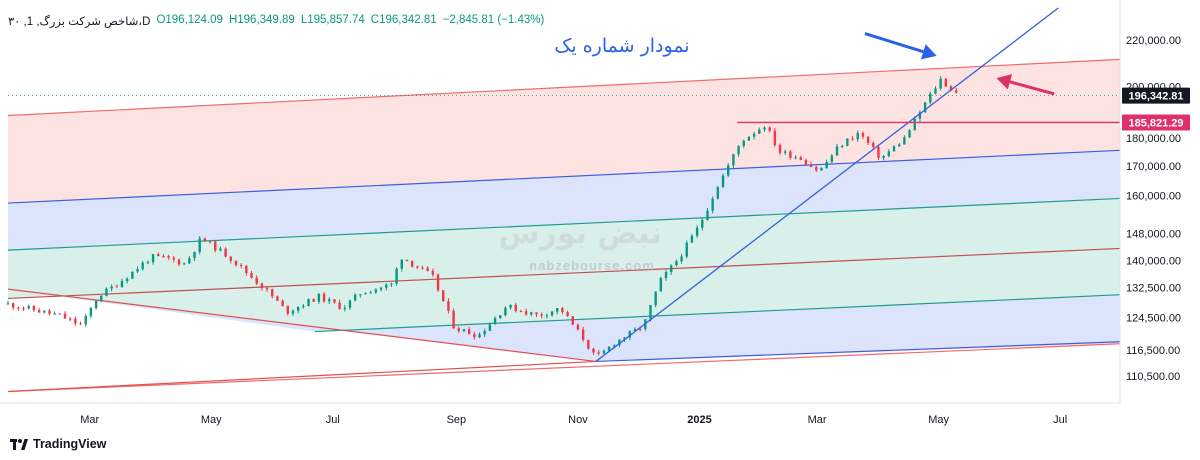 The image size is (1200, 460). What do you see at coordinates (1153, 377) in the screenshot?
I see `y-tick-label: 110,500.00` at bounding box center [1153, 377].